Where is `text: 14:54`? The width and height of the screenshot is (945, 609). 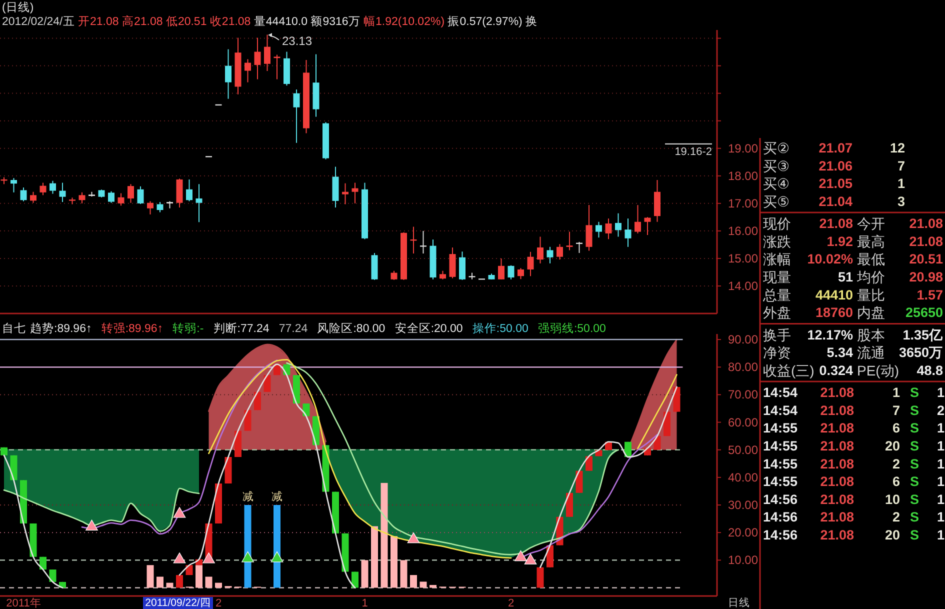
text: 14:54 is located at coordinates (780, 410).